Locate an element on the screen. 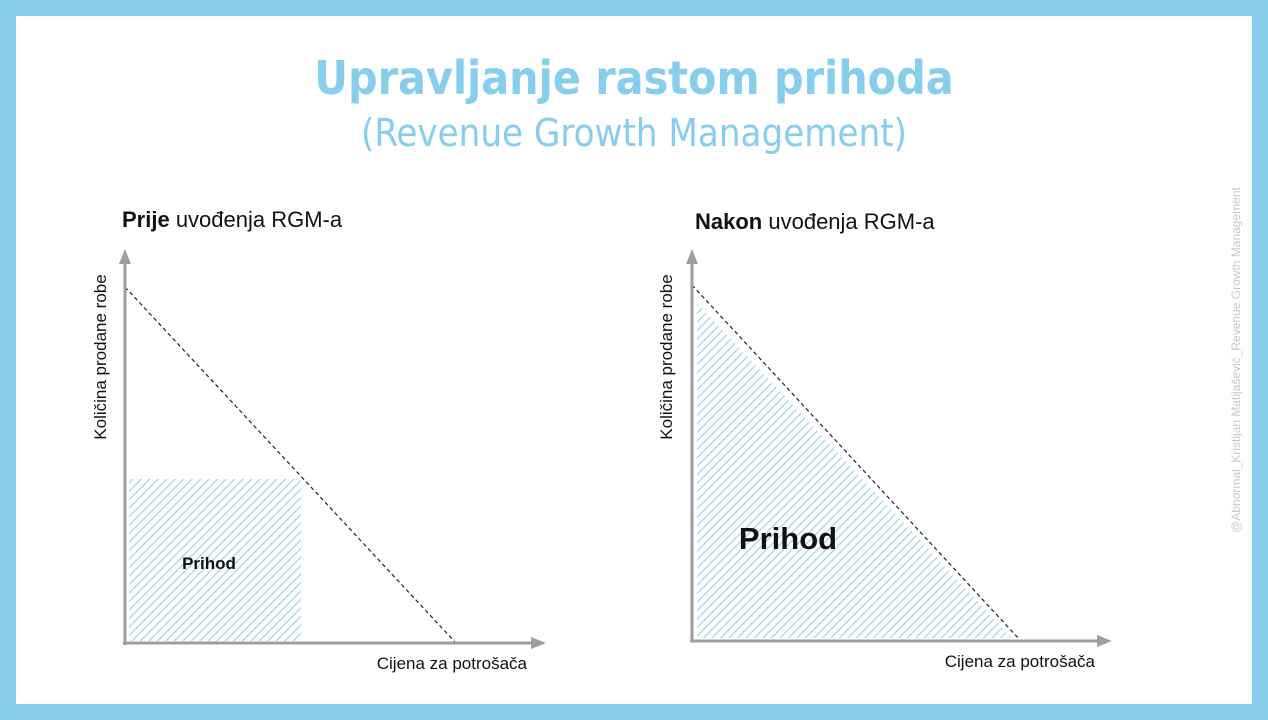 This screenshot has height=720, width=1268. revenue-area-right is located at coordinates (854, 470).